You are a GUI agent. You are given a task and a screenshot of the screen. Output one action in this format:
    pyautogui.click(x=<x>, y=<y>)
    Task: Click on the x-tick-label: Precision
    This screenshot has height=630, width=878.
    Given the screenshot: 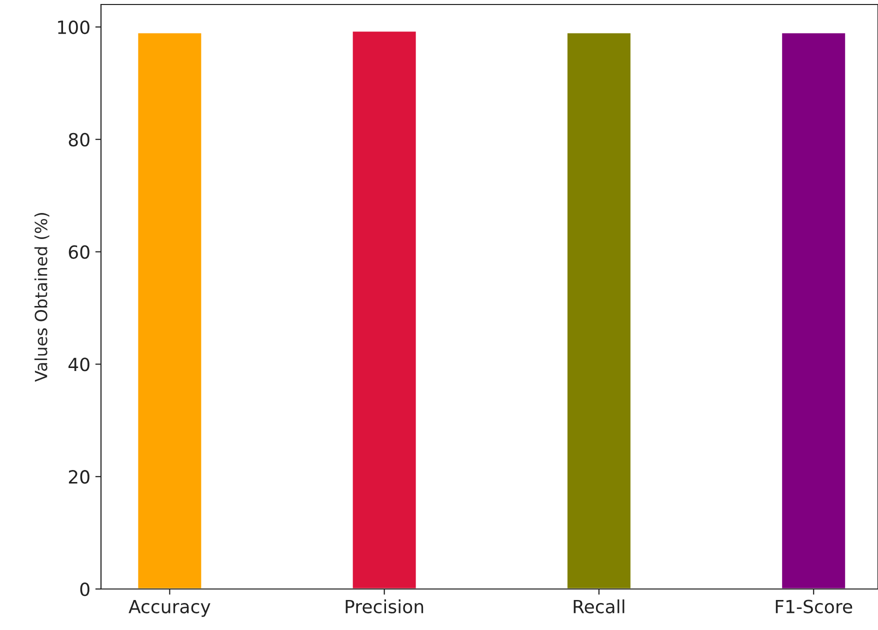 What is the action you would take?
    pyautogui.click(x=385, y=606)
    